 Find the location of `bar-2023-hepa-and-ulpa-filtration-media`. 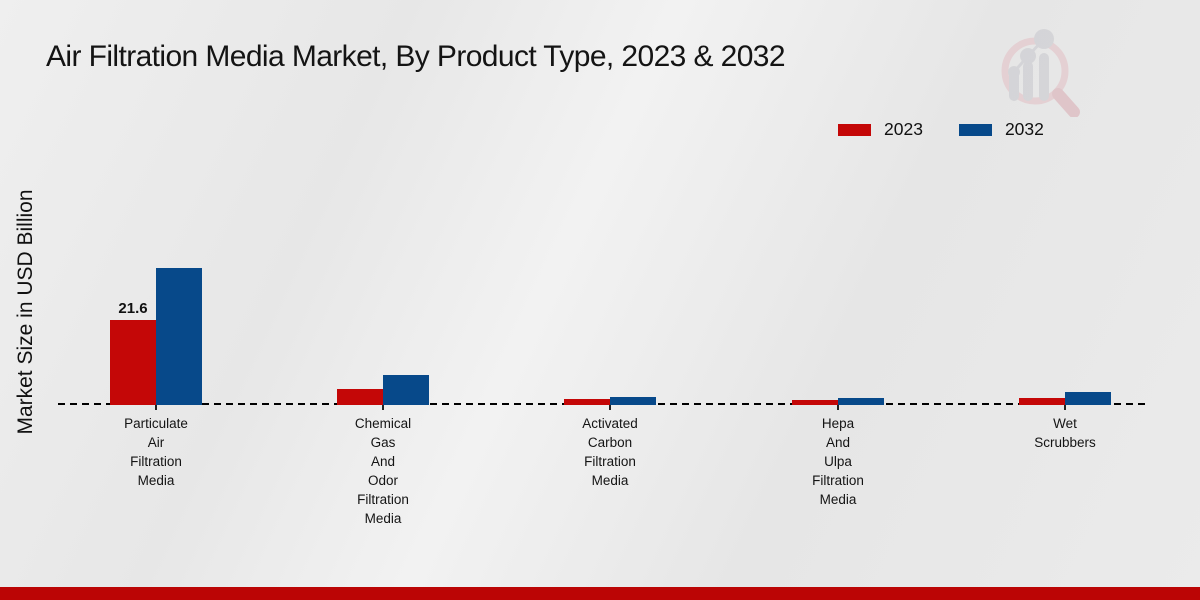

bar-2023-hepa-and-ulpa-filtration-media is located at coordinates (815, 402).